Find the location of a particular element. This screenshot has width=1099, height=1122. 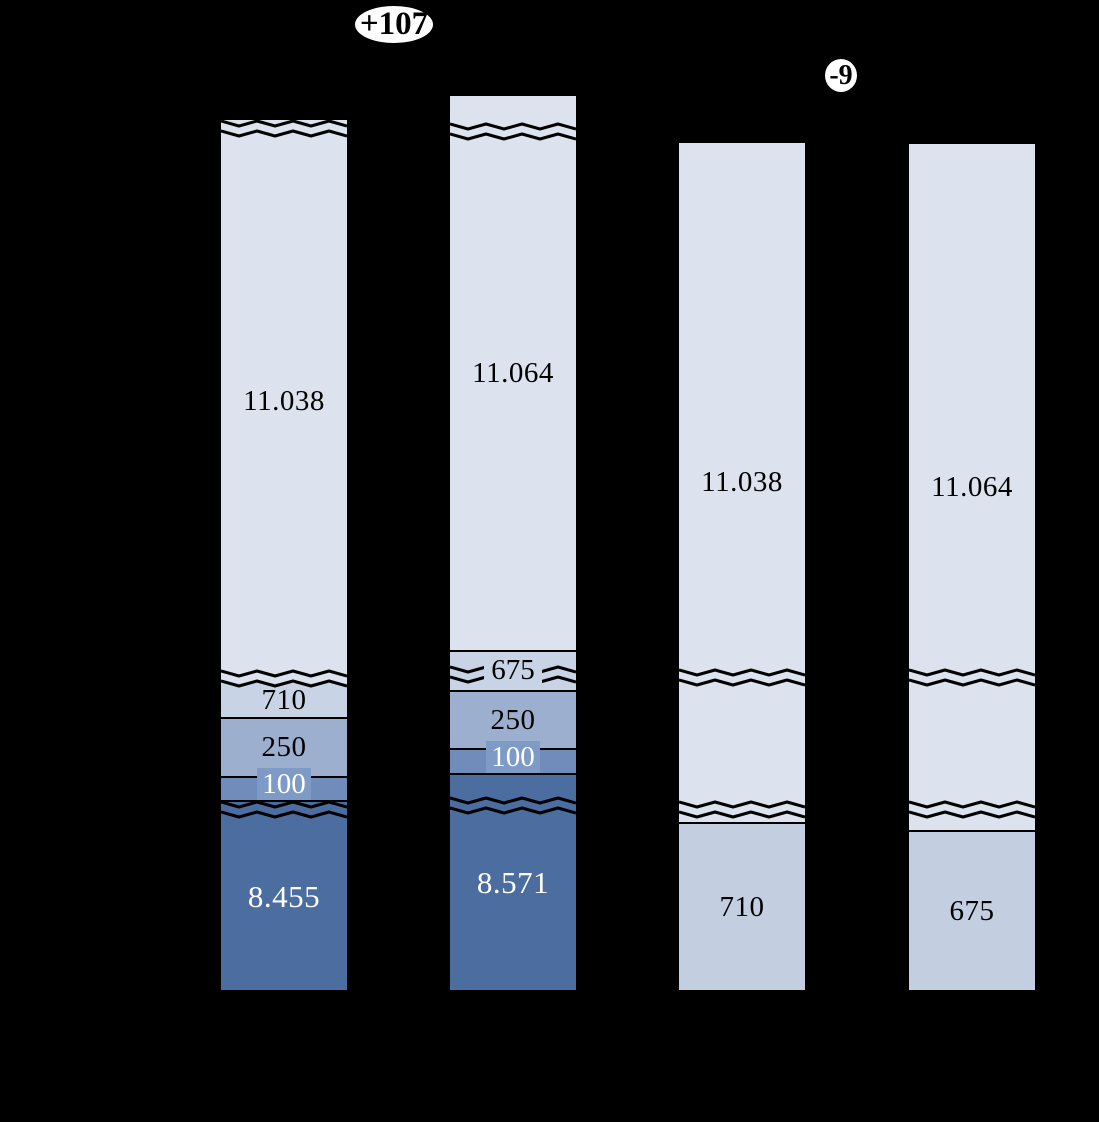

bar4-seg-675: 675 is located at coordinates (972, 910).